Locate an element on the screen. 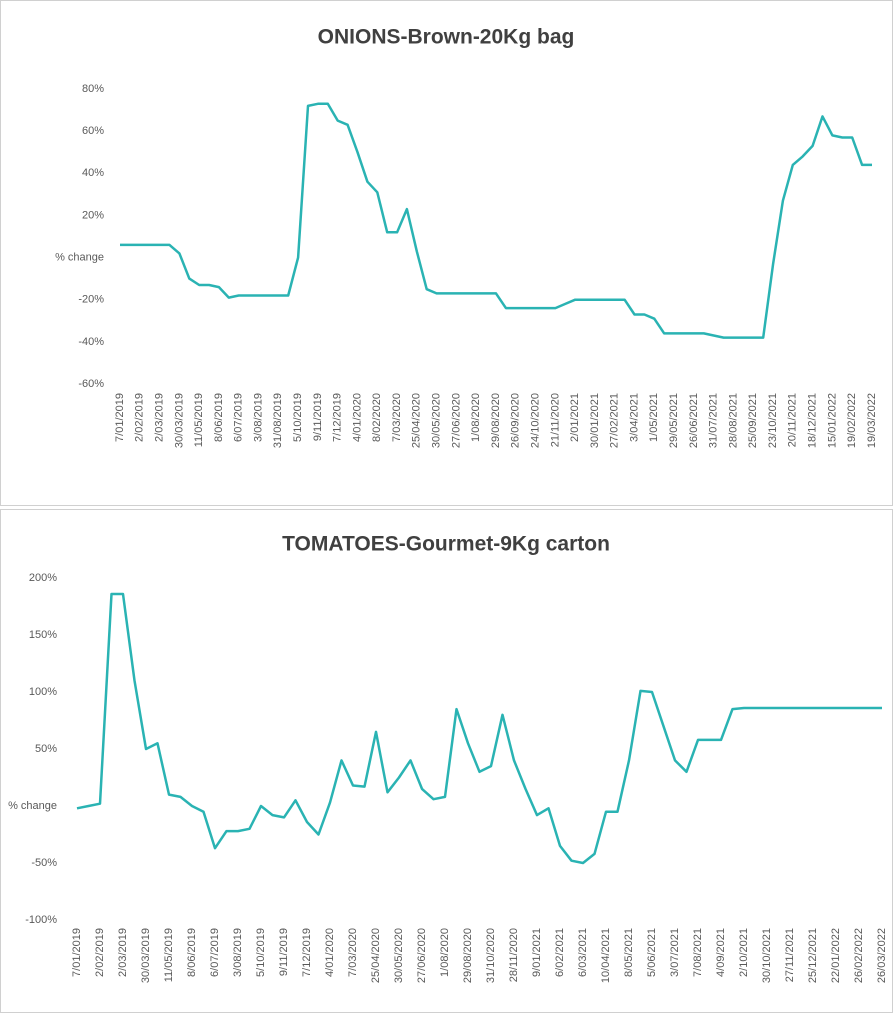 Image resolution: width=893 pixels, height=1013 pixels. x-tick-label: 1/05/2021 is located at coordinates (654, 417).